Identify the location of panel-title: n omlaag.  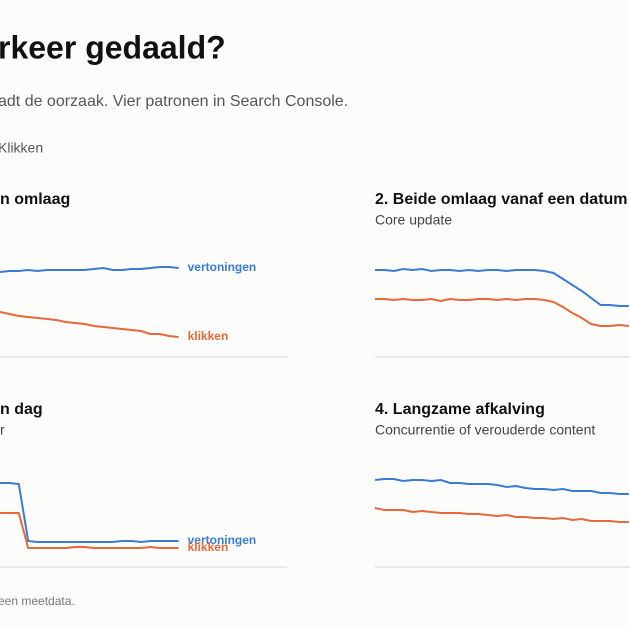
(35, 199).